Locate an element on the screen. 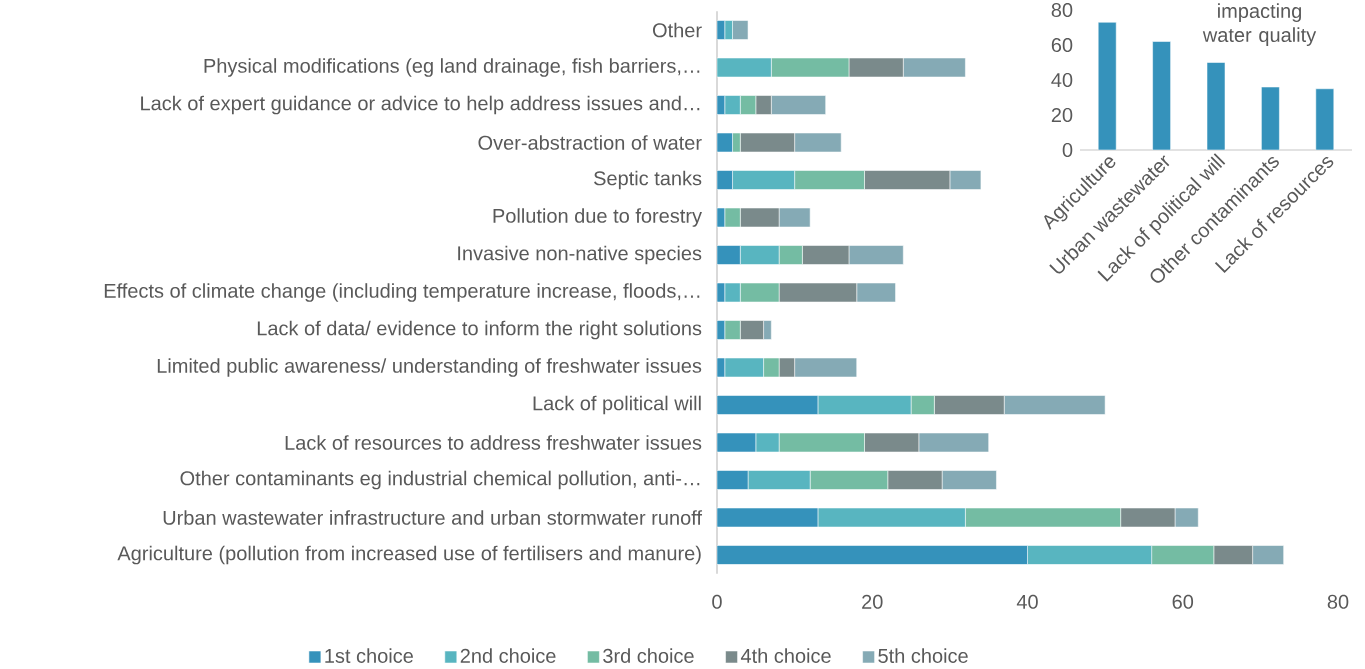 The image size is (1365, 669). chart-title: impacting water quality is located at coordinates (1259, 24).